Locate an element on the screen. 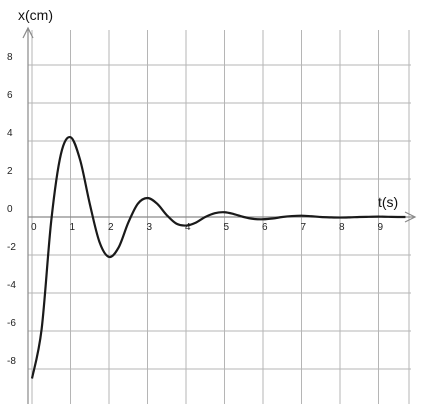 The height and width of the screenshot is (406, 421). x-tick-label: 3 is located at coordinates (150, 227).